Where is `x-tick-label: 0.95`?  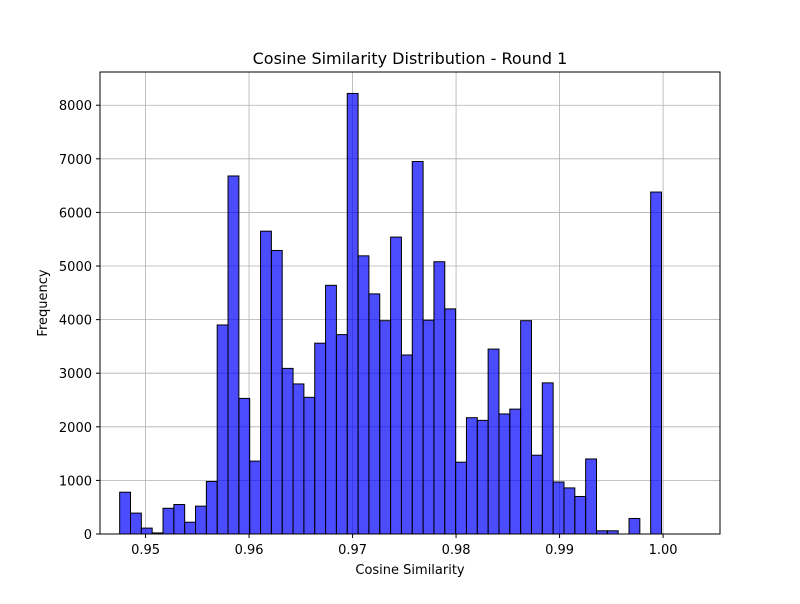 x-tick-label: 0.95 is located at coordinates (145, 550).